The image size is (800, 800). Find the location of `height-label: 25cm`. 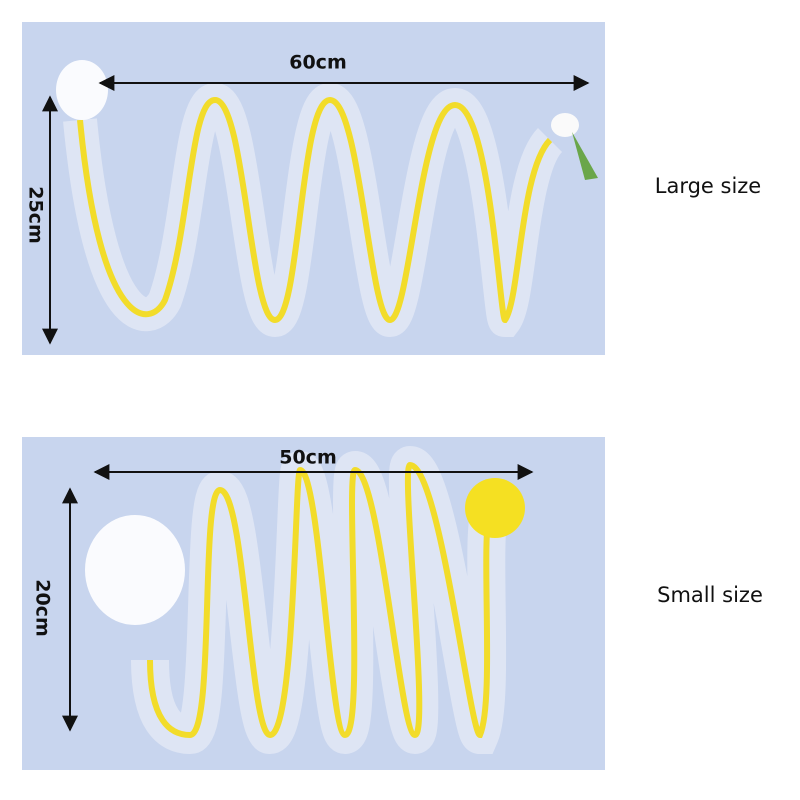

height-label: 25cm is located at coordinates (36, 215).